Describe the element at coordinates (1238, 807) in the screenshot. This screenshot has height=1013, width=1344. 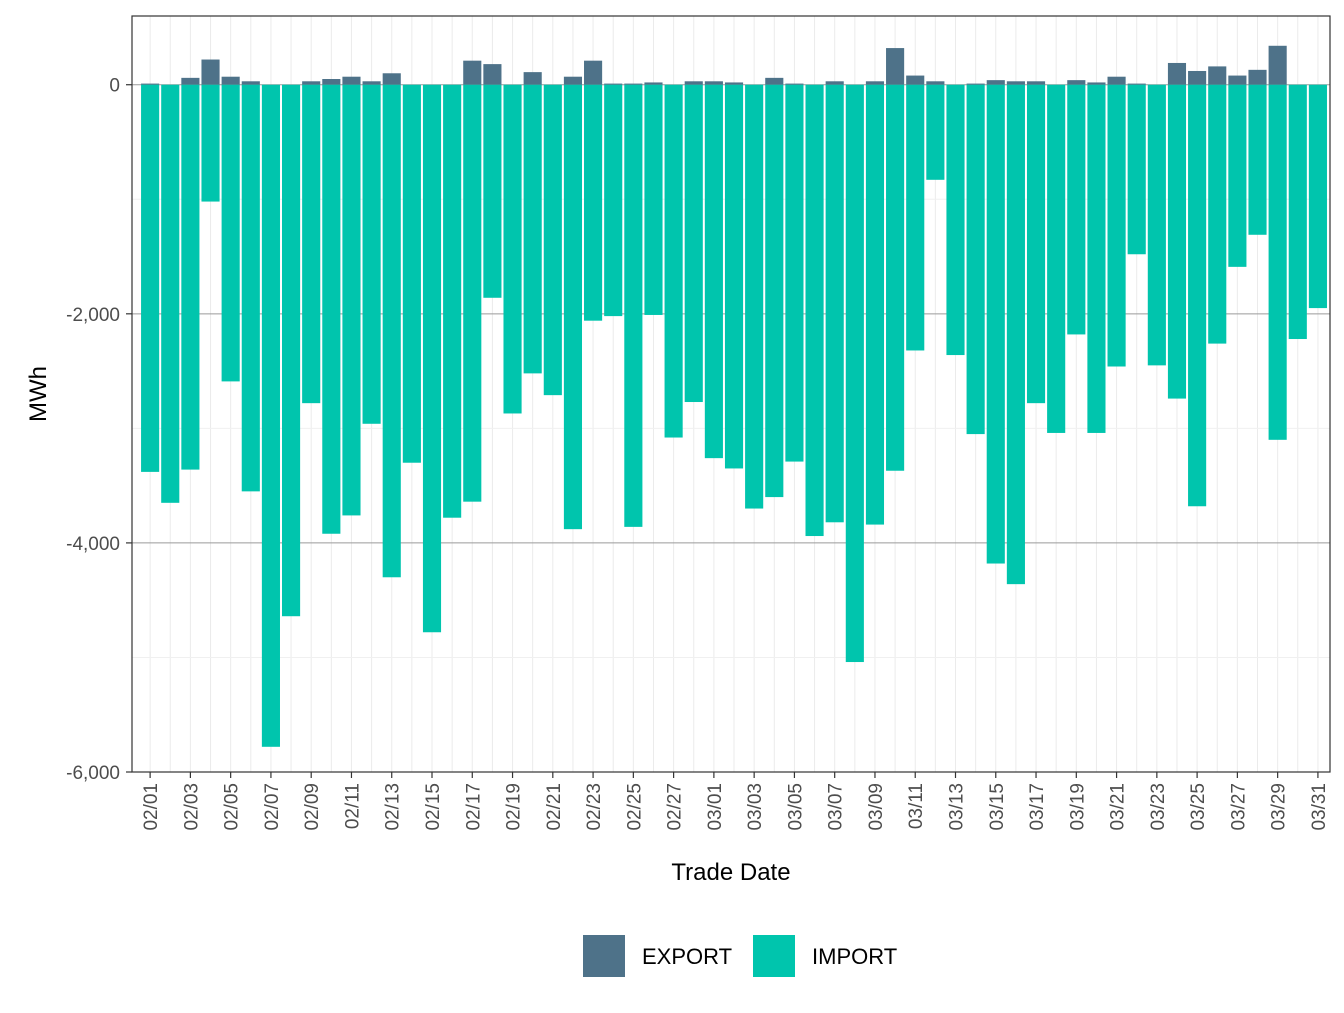
I see `x-tick-label: 03/27` at that location.